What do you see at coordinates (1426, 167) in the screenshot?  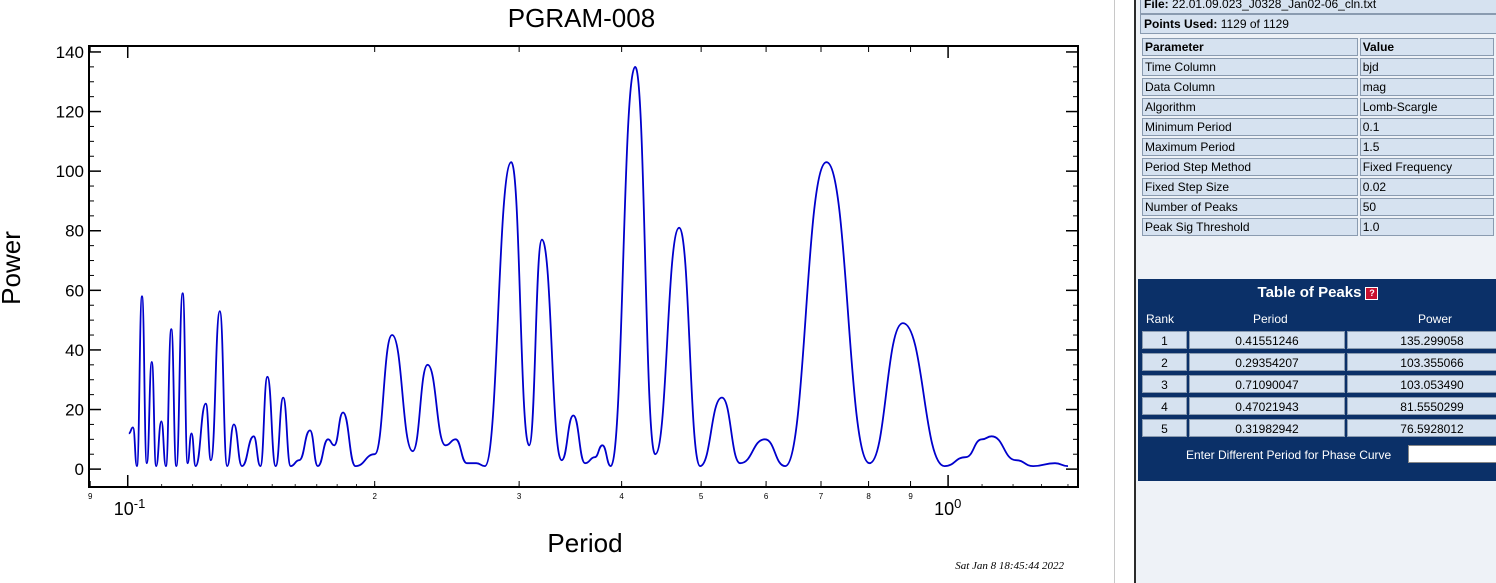 I see `parameter-value: Fixed Frequency` at bounding box center [1426, 167].